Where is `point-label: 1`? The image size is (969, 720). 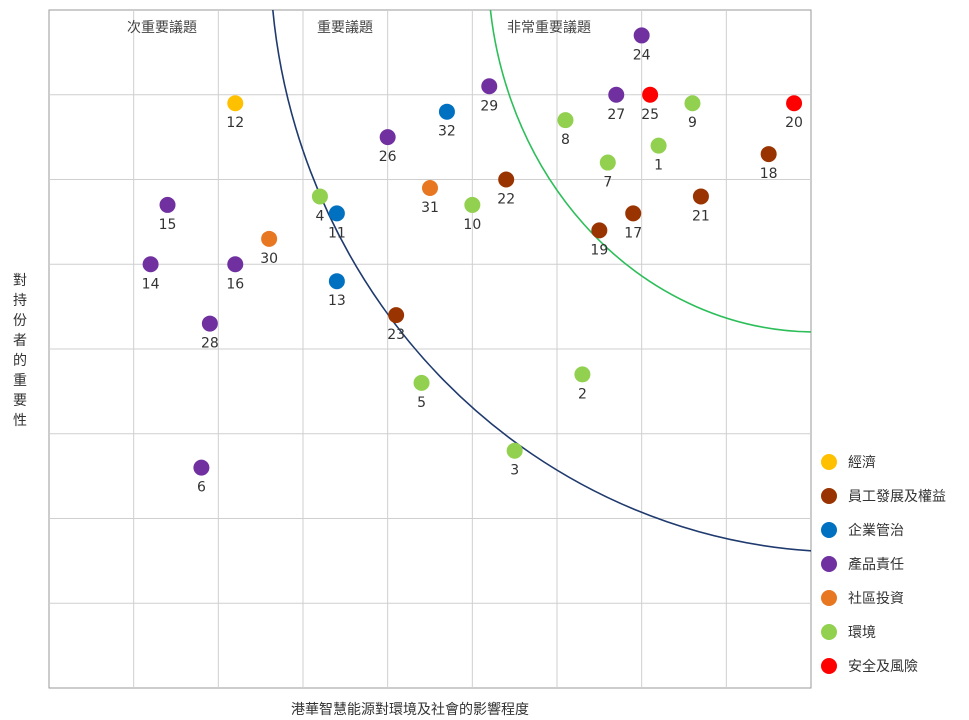
point-label: 1 is located at coordinates (658, 166).